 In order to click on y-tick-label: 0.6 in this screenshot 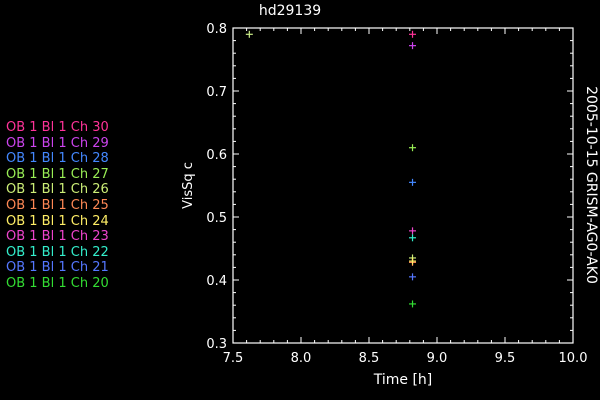, I will do `click(216, 155)`.